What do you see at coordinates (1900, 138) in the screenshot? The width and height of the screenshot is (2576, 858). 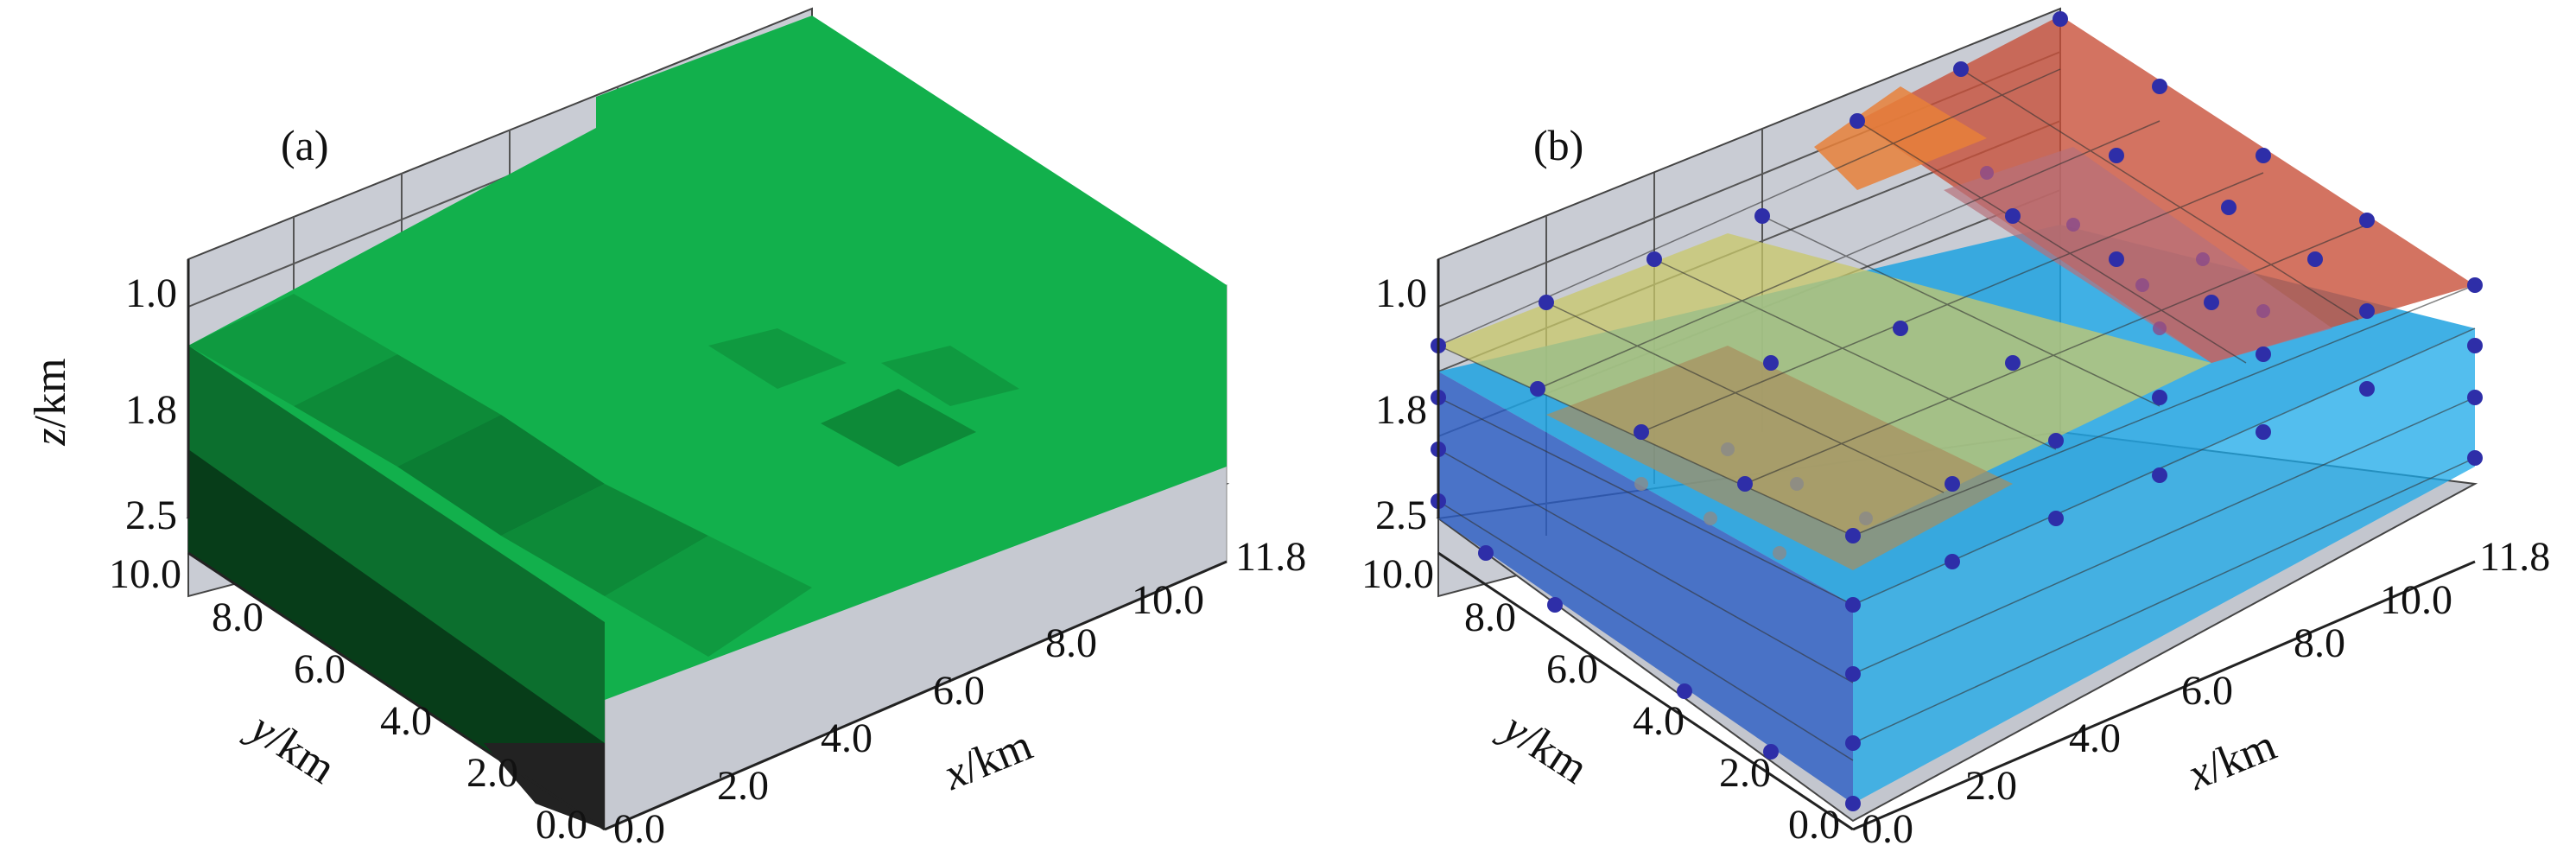 I see `layer-orange-b` at bounding box center [1900, 138].